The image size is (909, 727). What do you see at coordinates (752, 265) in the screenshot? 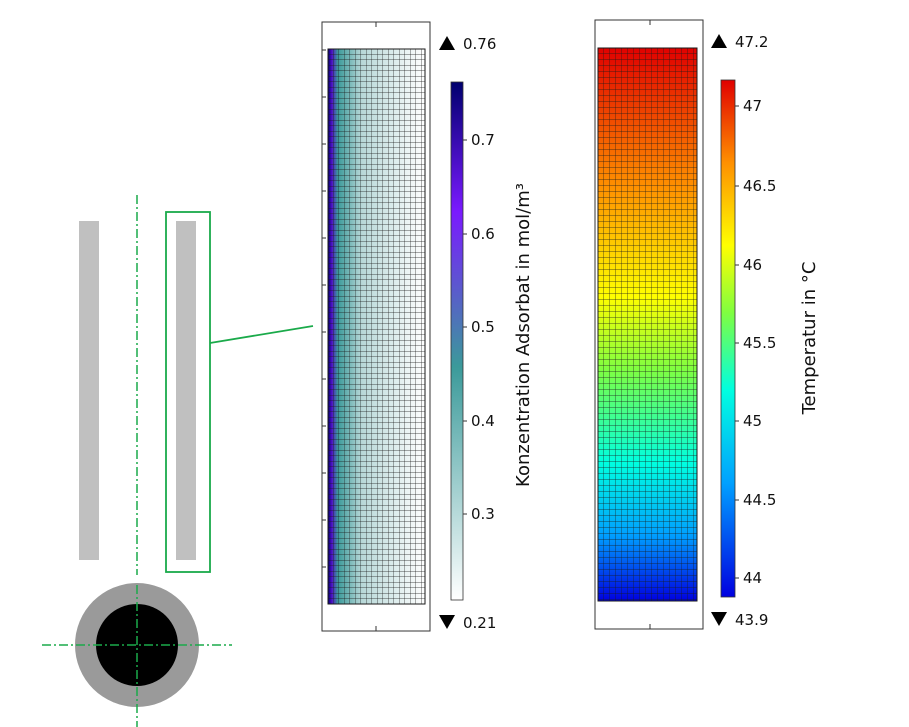
I see `temp-tick-label: 46` at bounding box center [752, 265].